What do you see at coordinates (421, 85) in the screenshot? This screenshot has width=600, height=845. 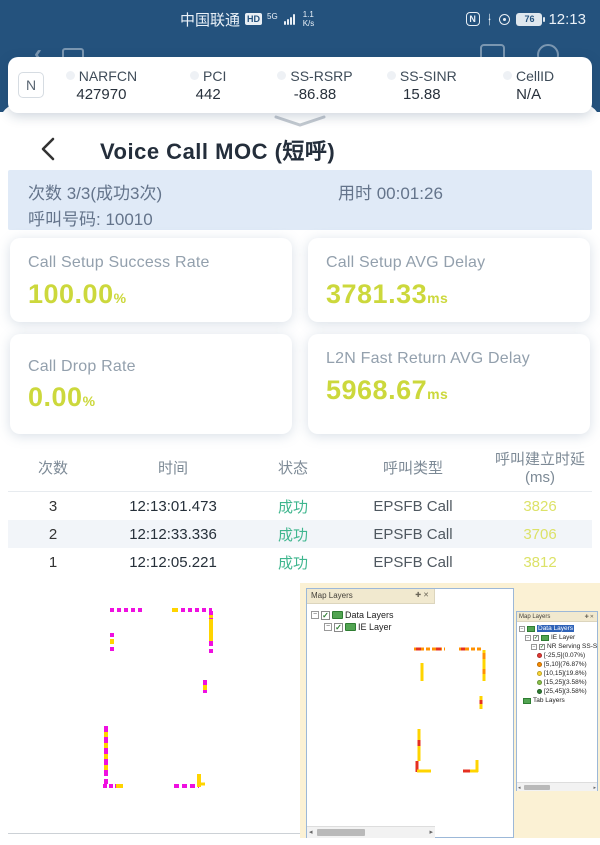 I see `metric-ss-sinr: SS-SINR 15.88` at bounding box center [421, 85].